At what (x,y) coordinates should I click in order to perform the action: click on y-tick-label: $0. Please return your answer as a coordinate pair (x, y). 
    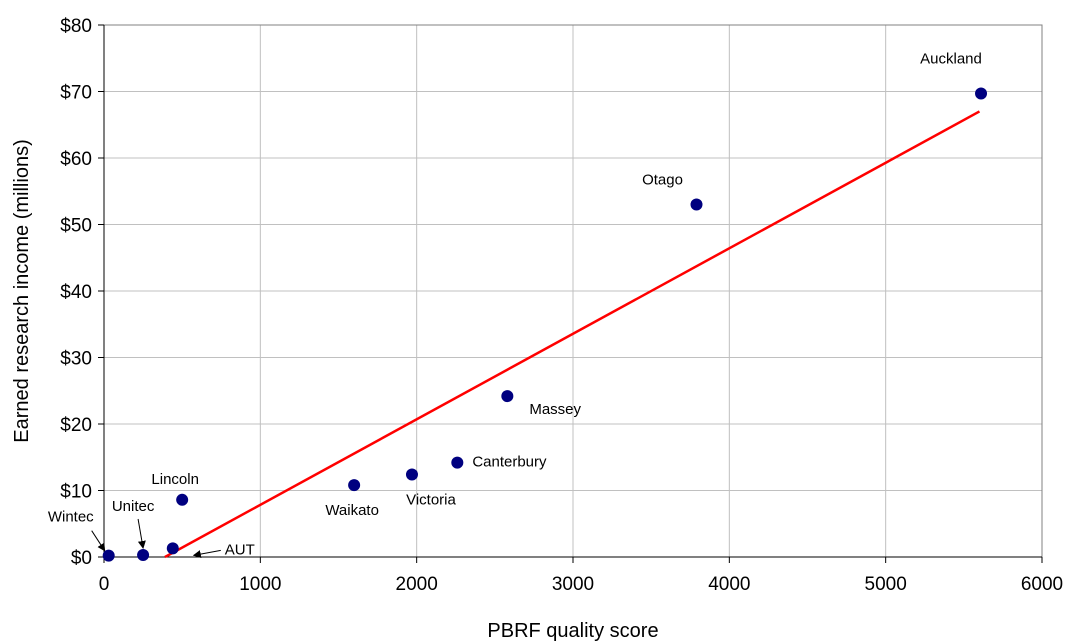
    Looking at the image, I should click on (81, 558).